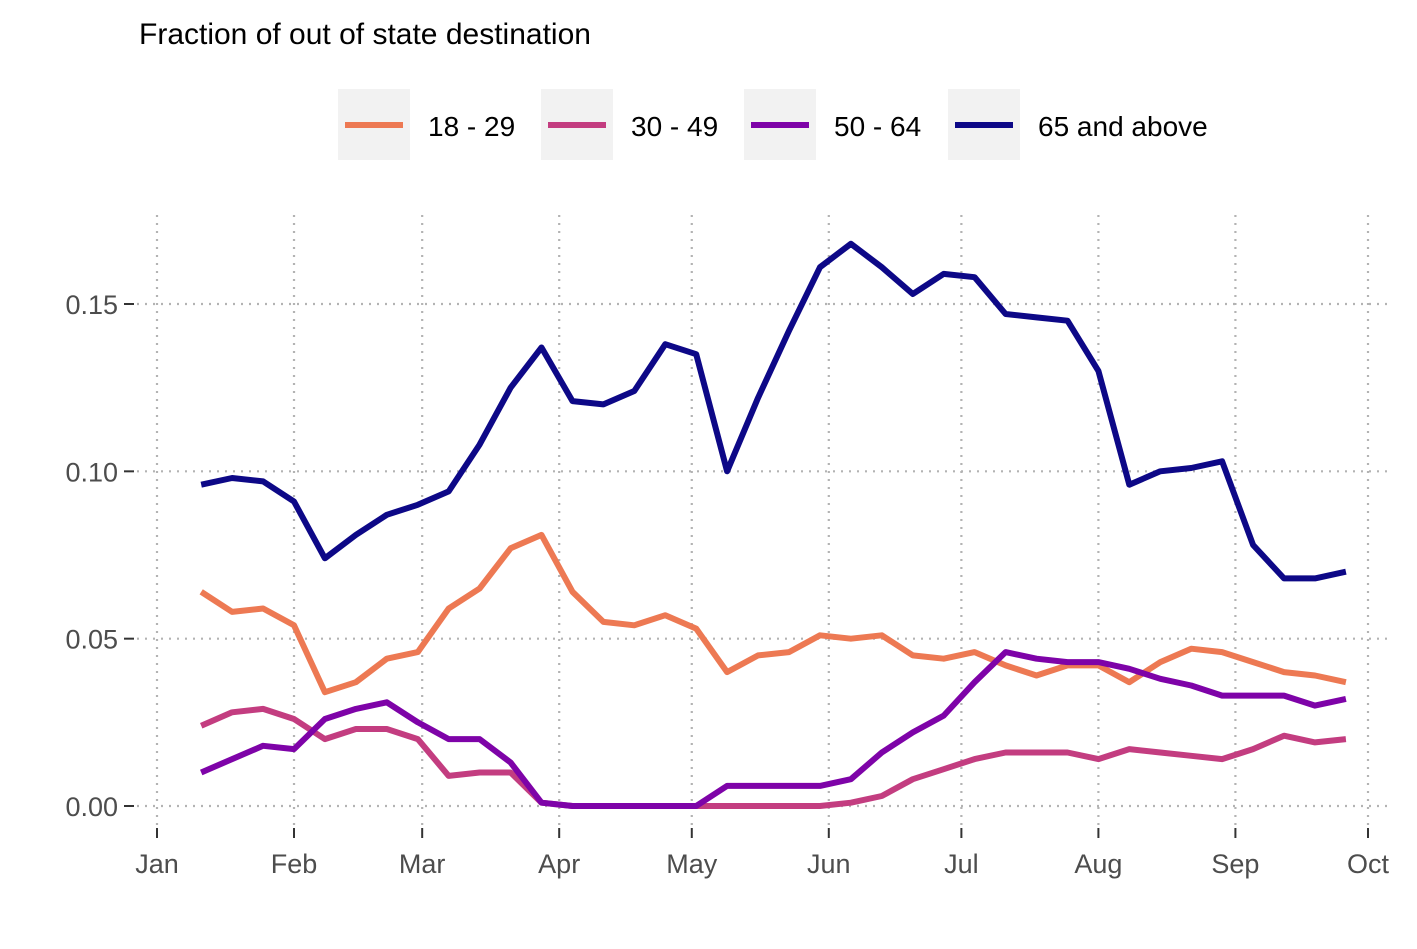 The width and height of the screenshot is (1417, 949). I want to click on x-tick-label: Apr, so click(559, 864).